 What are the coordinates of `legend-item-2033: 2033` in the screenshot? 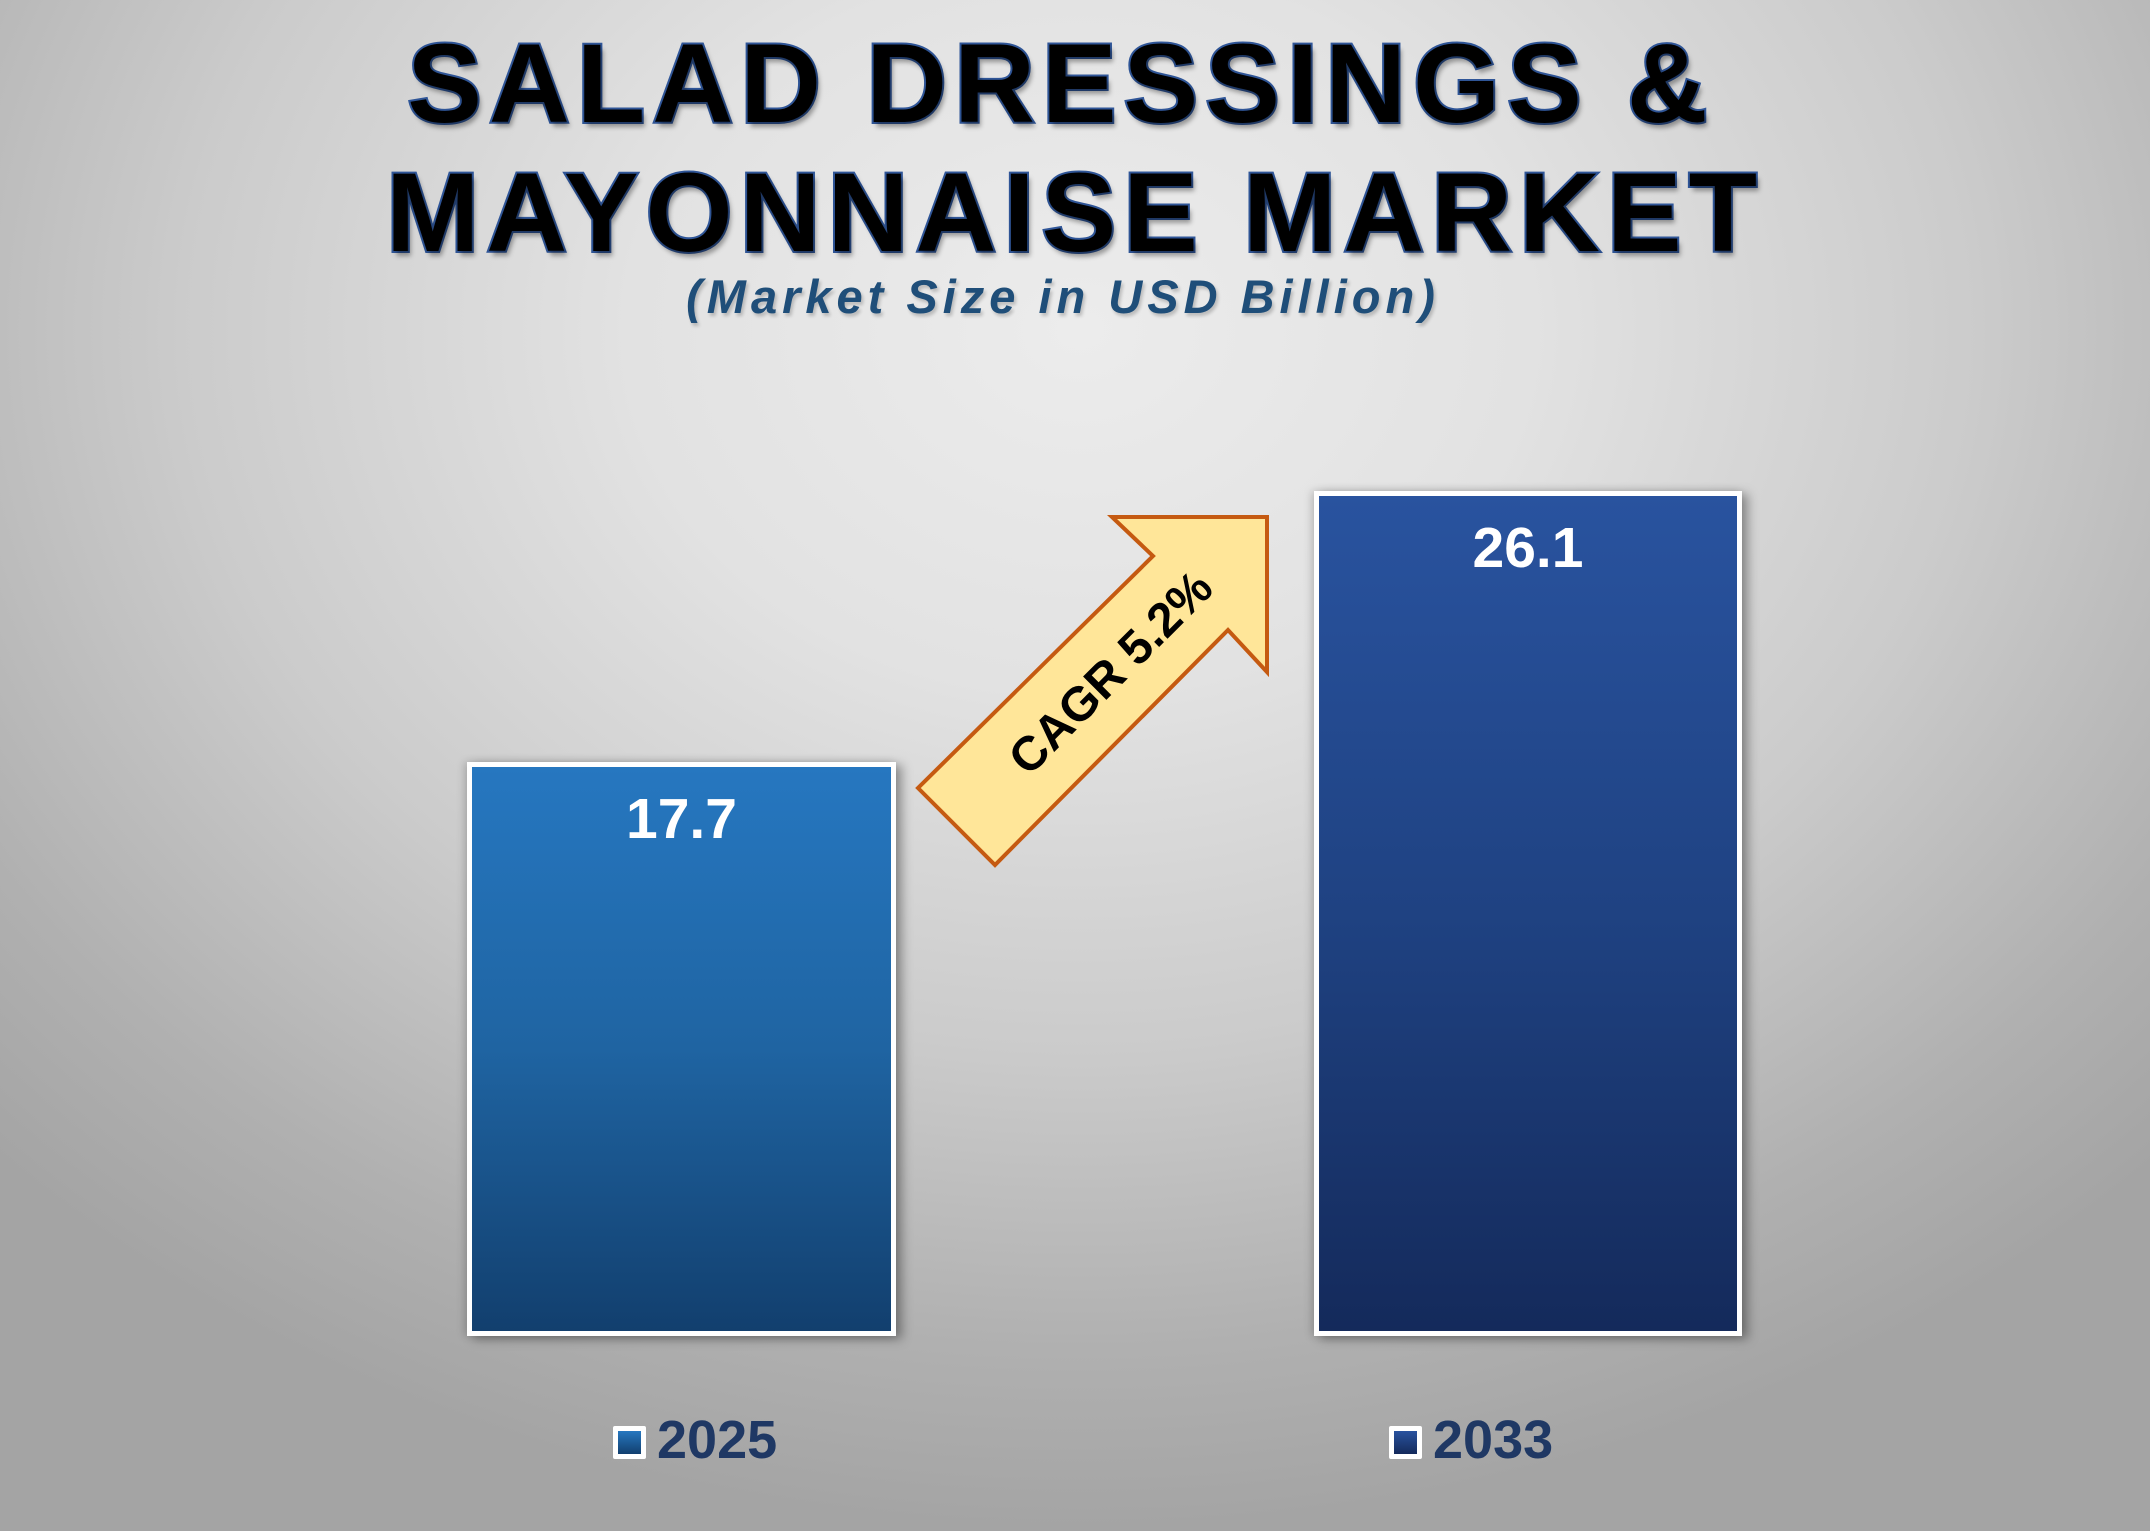 It's located at (1471, 1440).